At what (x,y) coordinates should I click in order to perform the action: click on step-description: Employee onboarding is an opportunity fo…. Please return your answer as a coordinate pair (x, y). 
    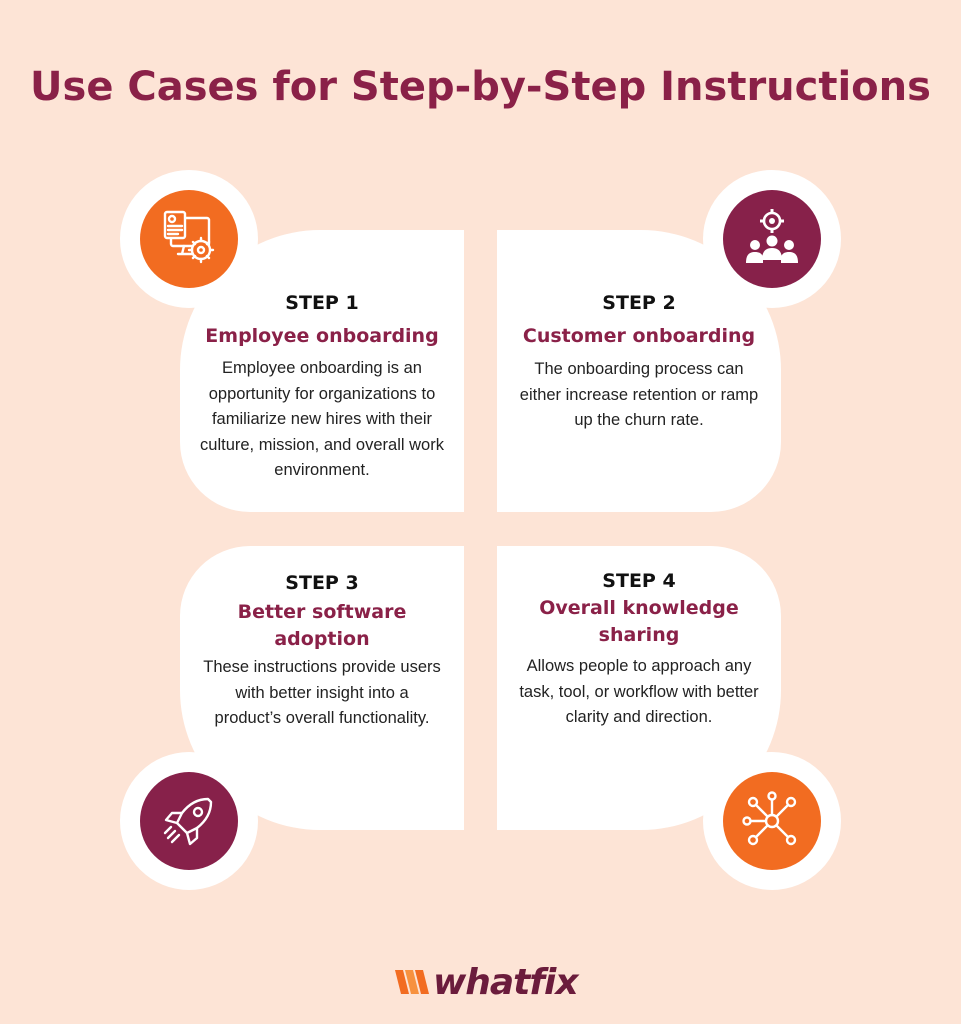
    Looking at the image, I should click on (322, 419).